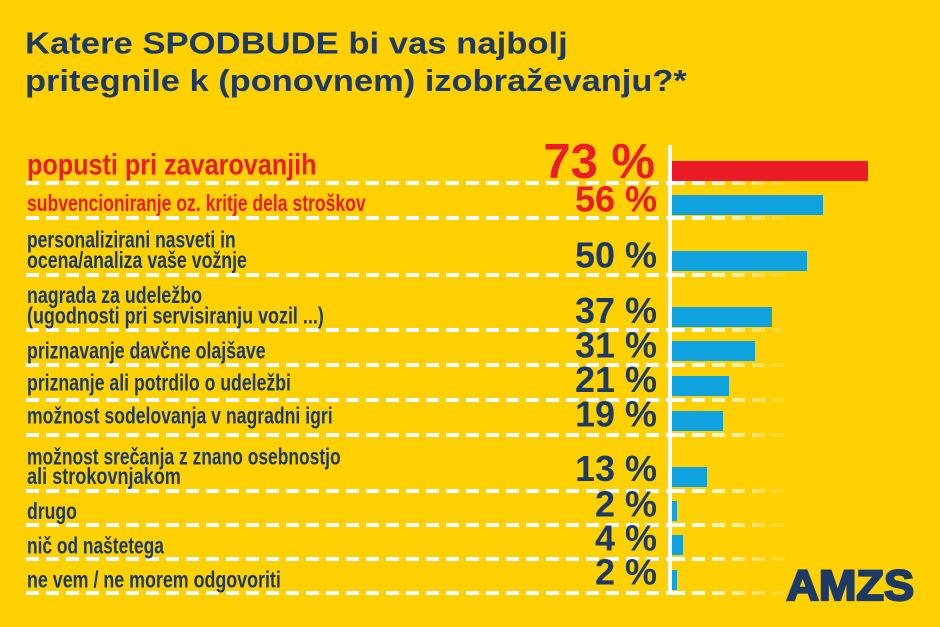 The height and width of the screenshot is (627, 940). I want to click on svg-text: 56 %, so click(616, 199).